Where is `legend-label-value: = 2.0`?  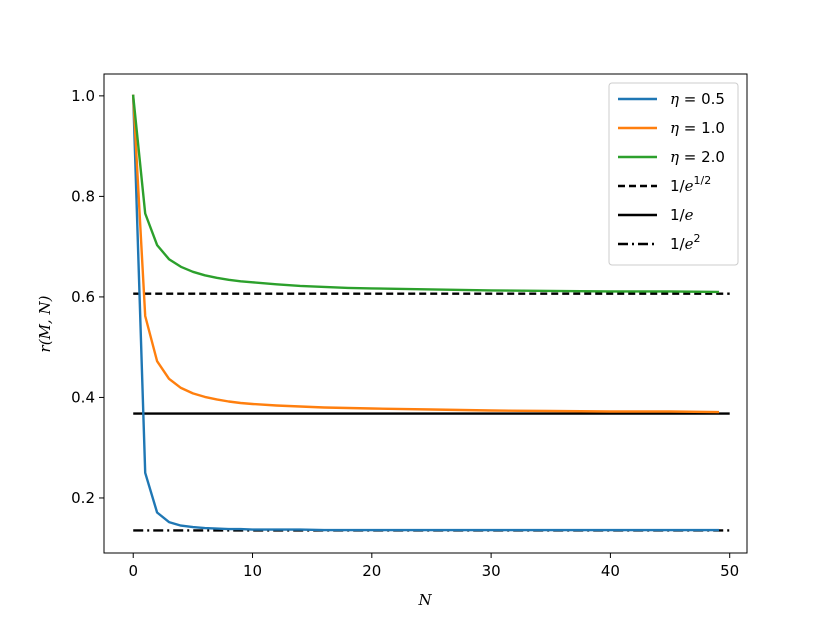 legend-label-value: = 2.0 is located at coordinates (702, 157).